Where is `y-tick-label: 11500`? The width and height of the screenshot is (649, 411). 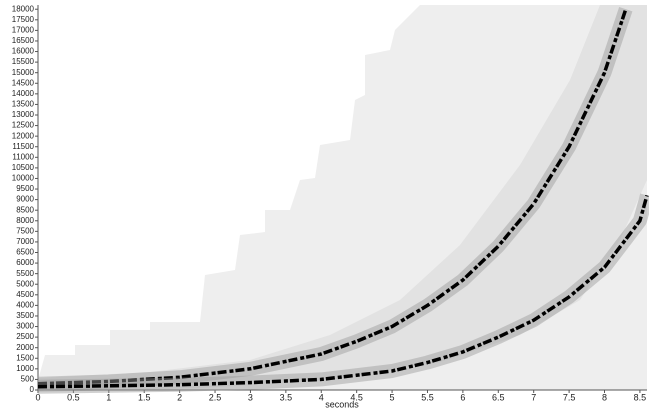 y-tick-label: 11500 is located at coordinates (23, 146).